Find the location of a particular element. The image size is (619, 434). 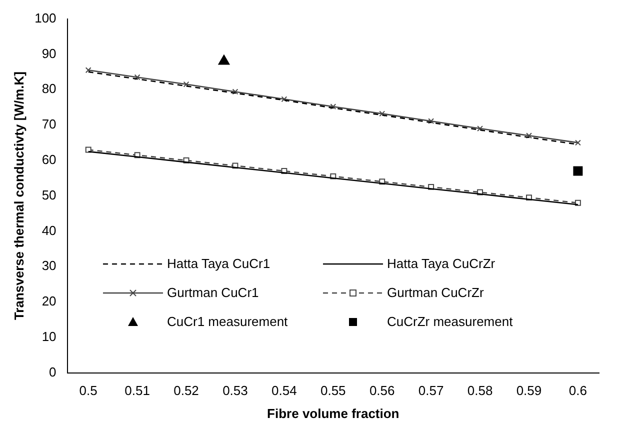

y-tick-label: 70 is located at coordinates (49, 124).